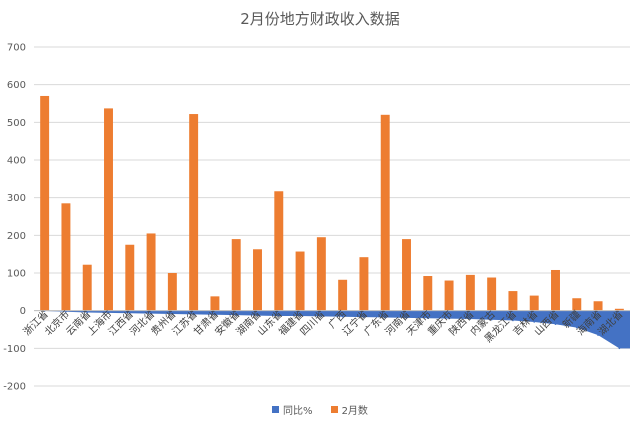  What do you see at coordinates (276, 409) in the screenshot?
I see `legend-swatch-yoy` at bounding box center [276, 409].